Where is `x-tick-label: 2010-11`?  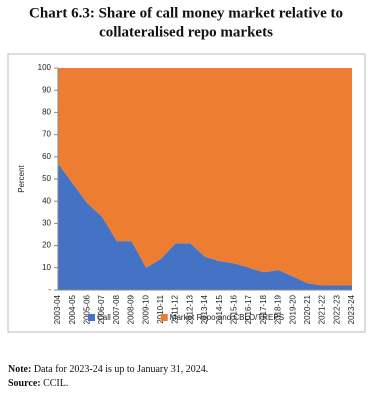
x-tick-label: 2010-11 is located at coordinates (160, 308).